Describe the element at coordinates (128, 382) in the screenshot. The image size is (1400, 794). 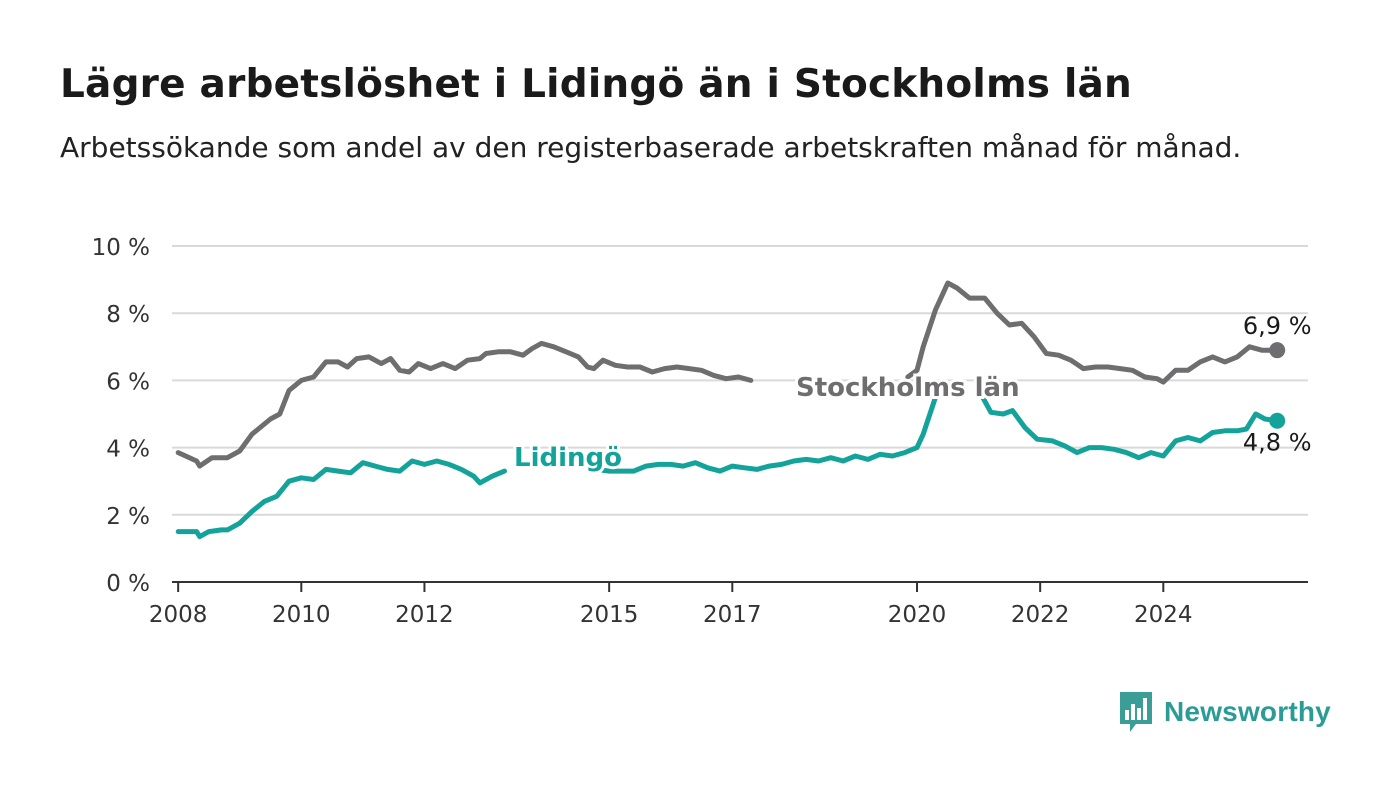
I see `y-tick-label: 6 %` at that location.